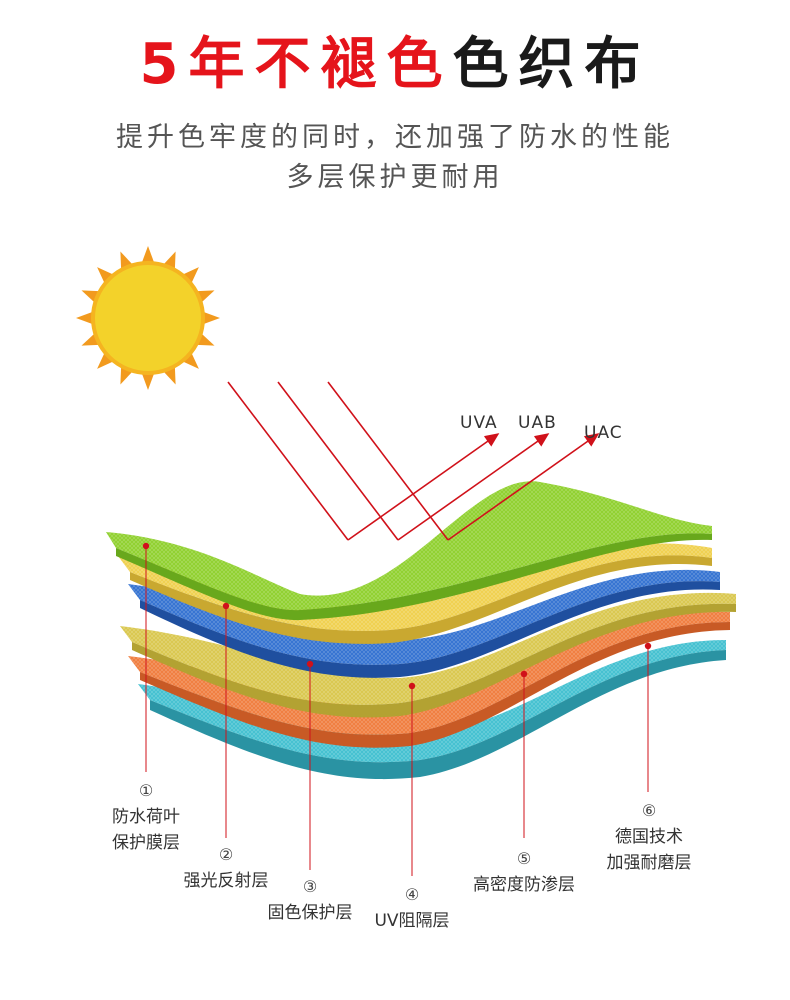  I want to click on layer-1-shape, so click(409, 551).